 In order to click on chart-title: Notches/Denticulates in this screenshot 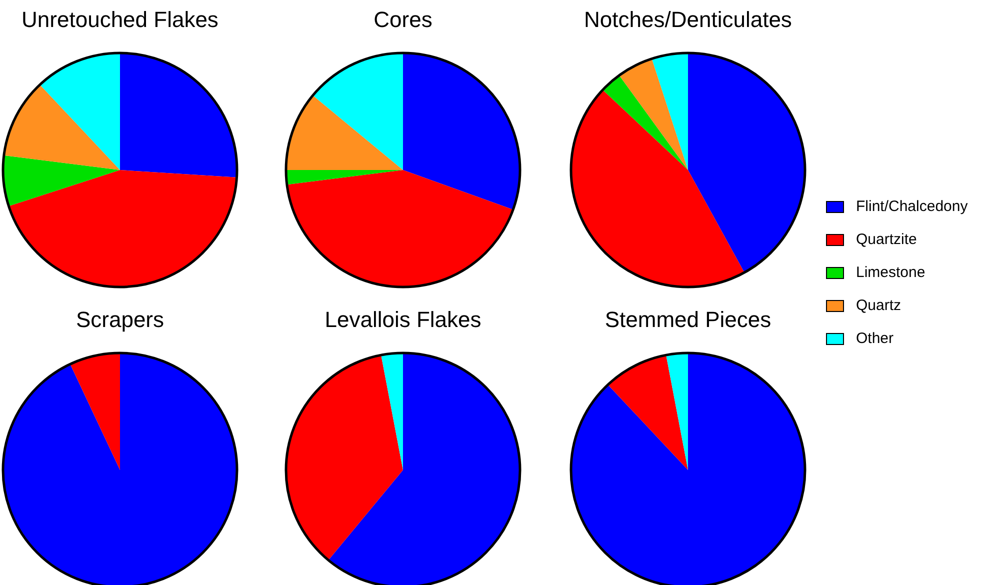, I will do `click(688, 20)`.